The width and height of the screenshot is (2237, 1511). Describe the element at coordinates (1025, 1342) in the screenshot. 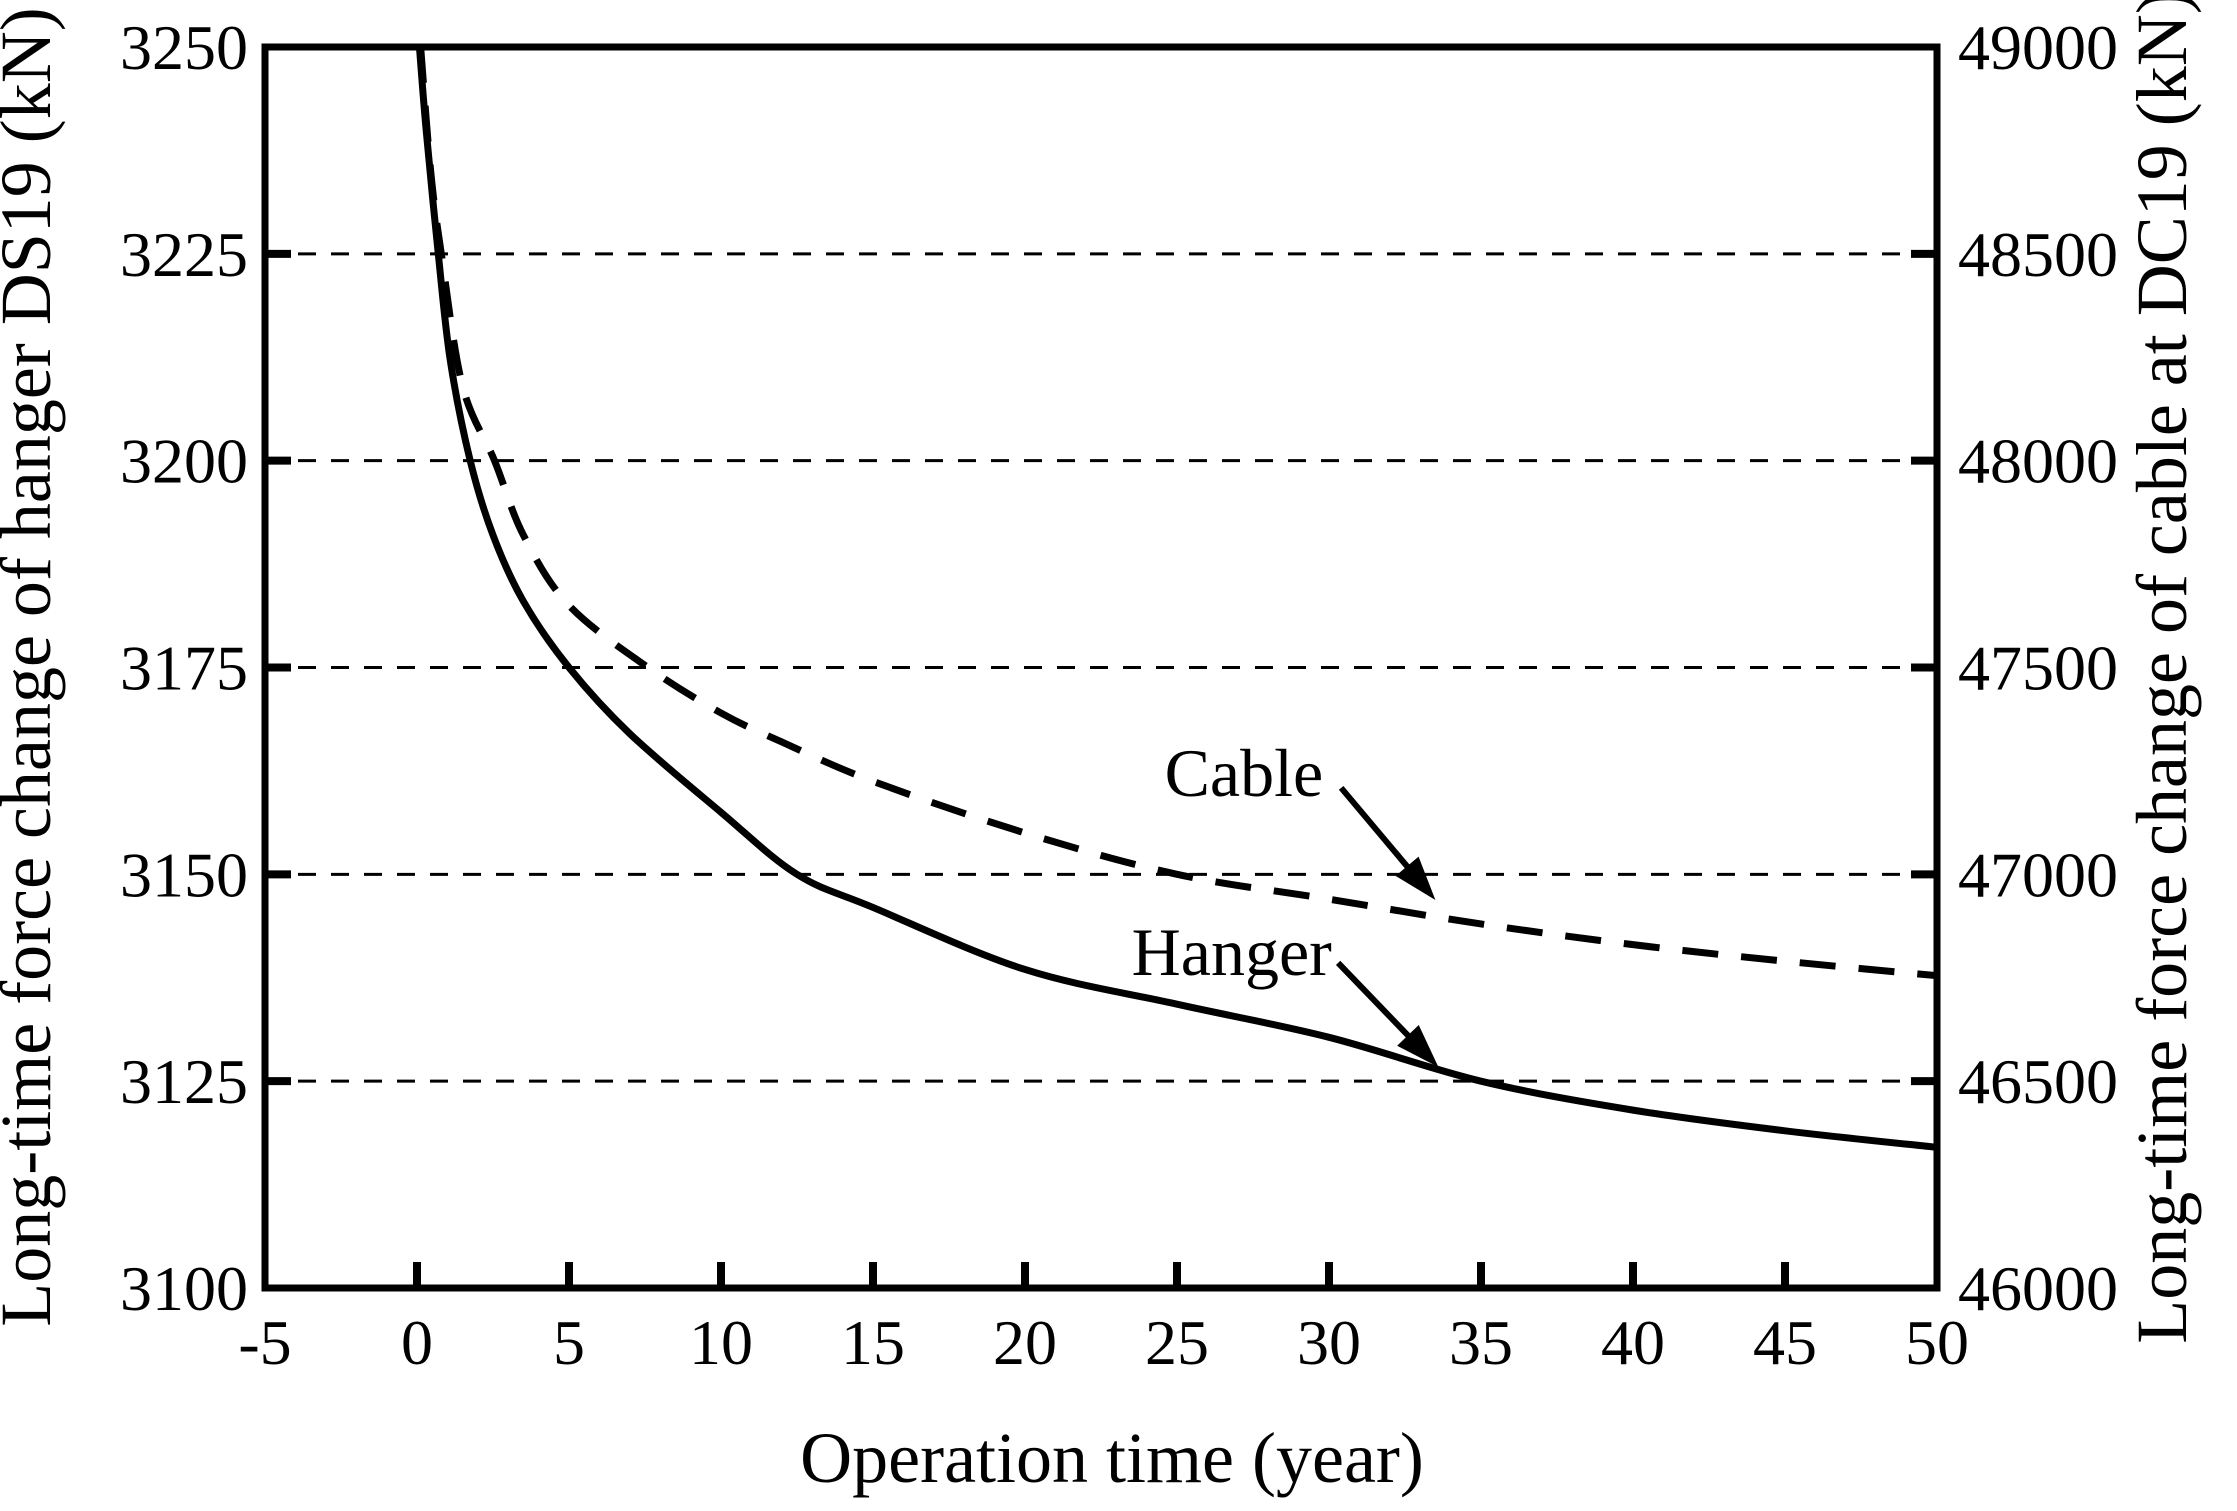

I see `x-tick-label: 20` at that location.